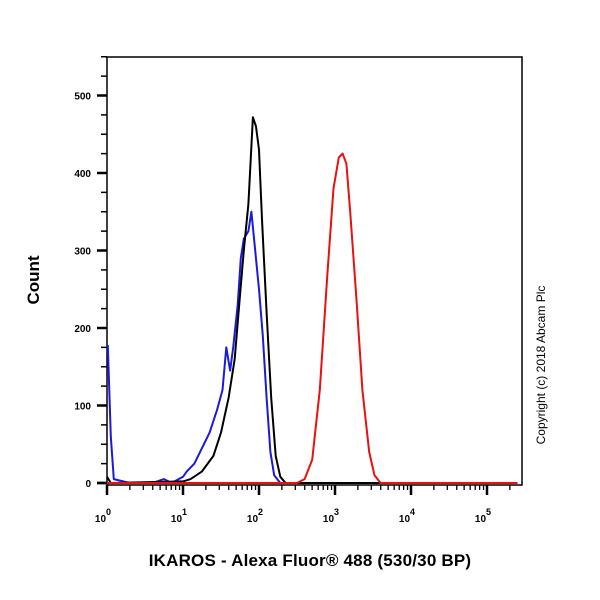  What do you see at coordinates (179, 516) in the screenshot?
I see `x-tick-label: 10¹` at bounding box center [179, 516].